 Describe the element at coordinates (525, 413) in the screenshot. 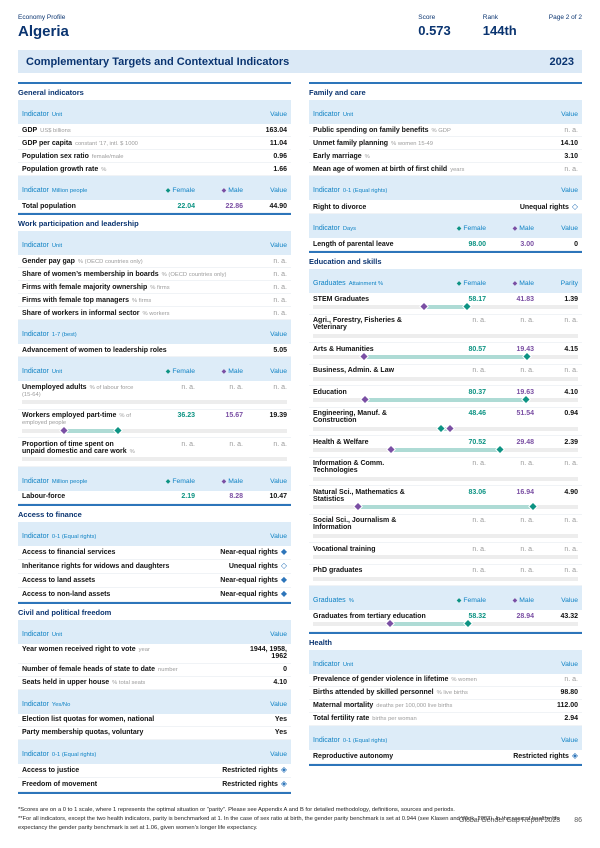

I see `male-value: 51.54` at that location.